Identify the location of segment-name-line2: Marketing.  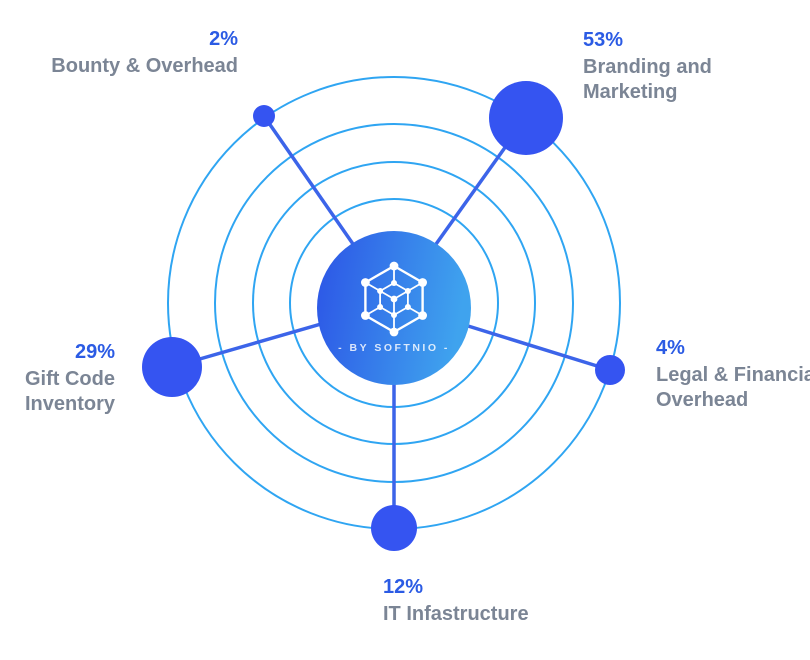
(630, 92).